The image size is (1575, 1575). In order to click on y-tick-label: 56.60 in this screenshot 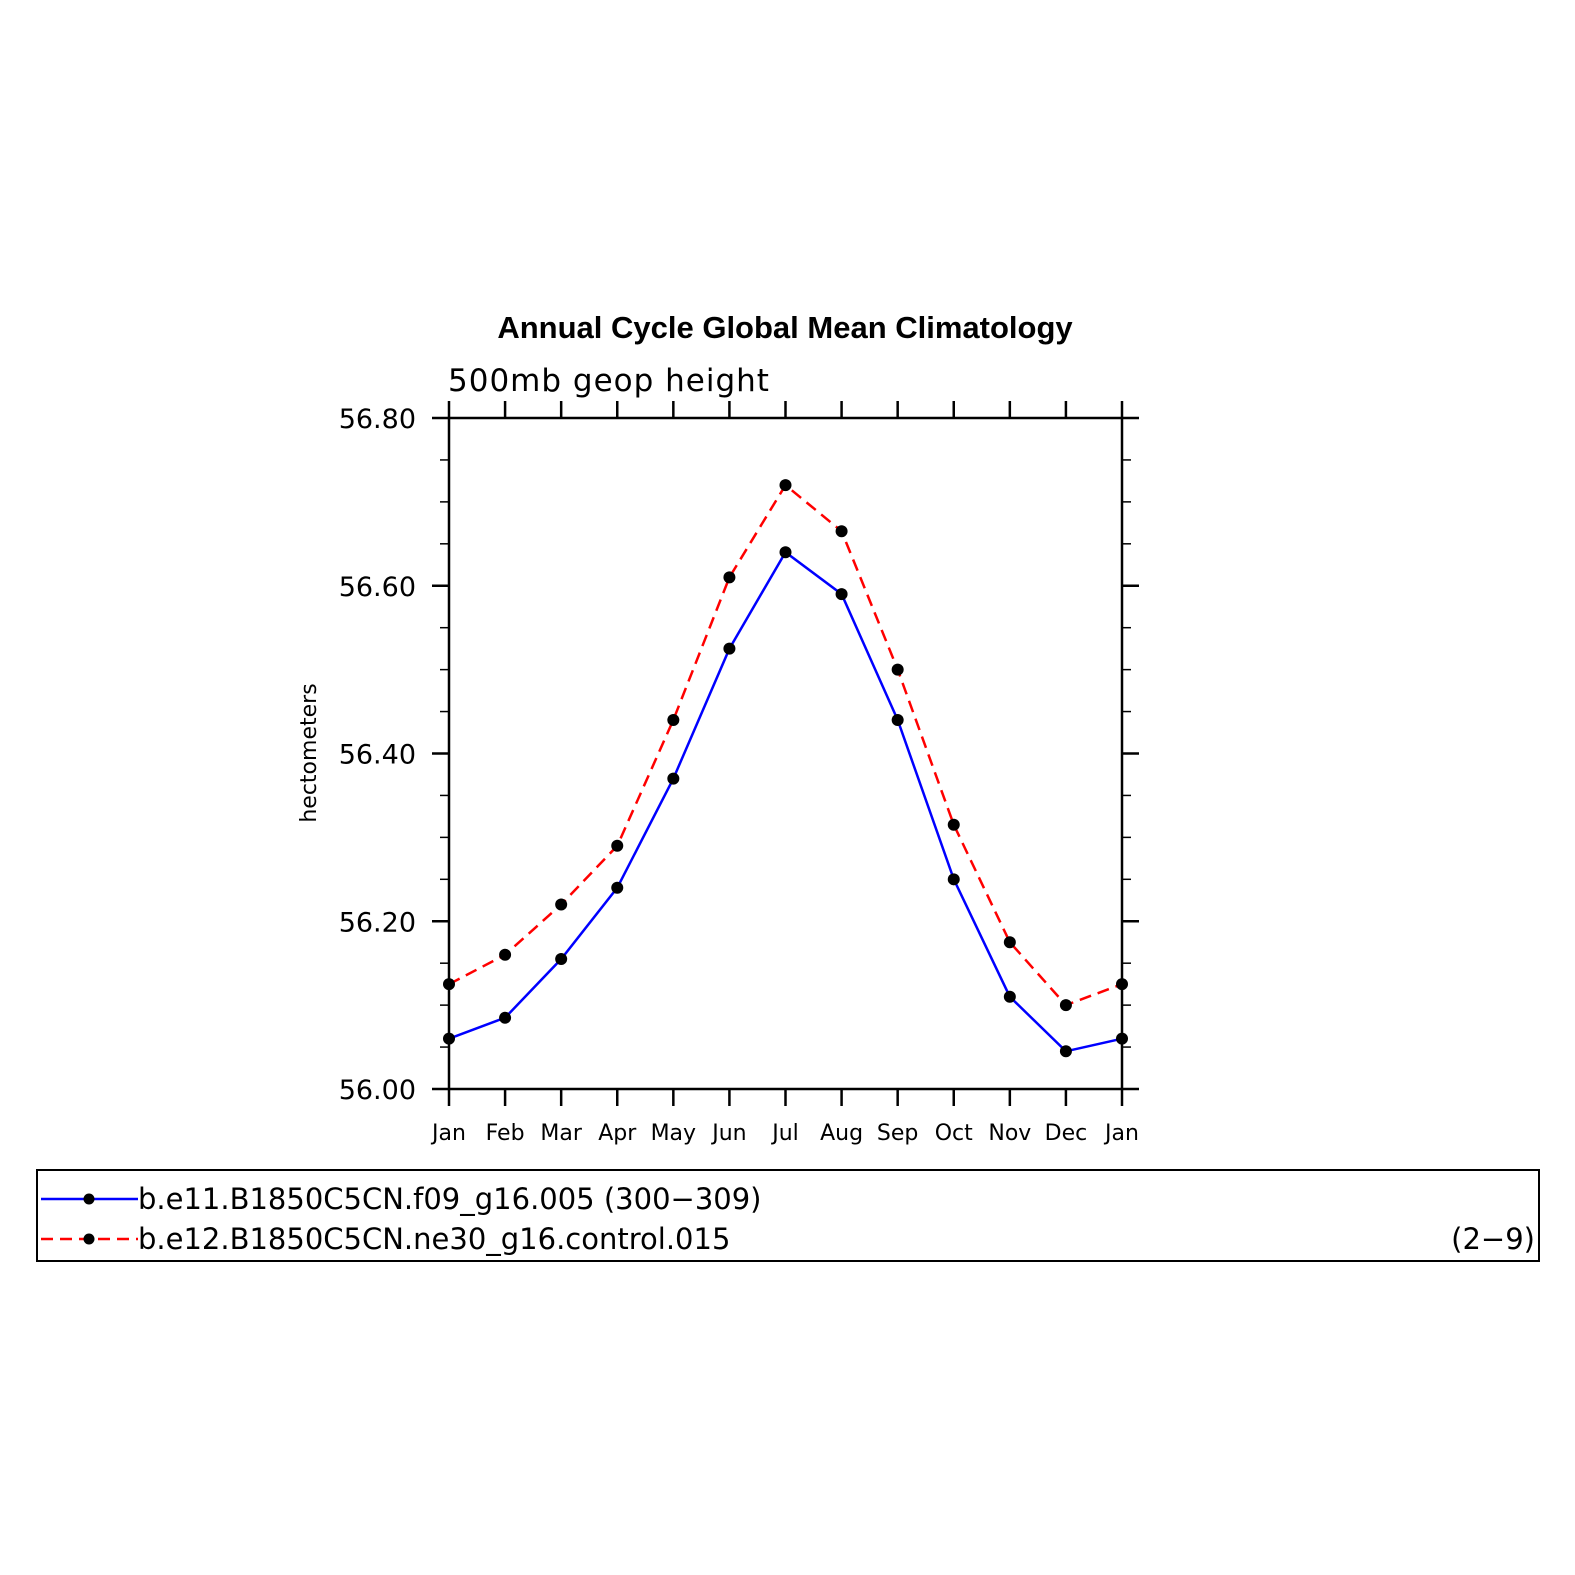, I will do `click(377, 587)`.